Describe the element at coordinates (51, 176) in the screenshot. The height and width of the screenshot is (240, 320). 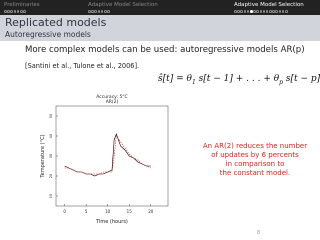
I see `y-tick-label: 20` at that location.